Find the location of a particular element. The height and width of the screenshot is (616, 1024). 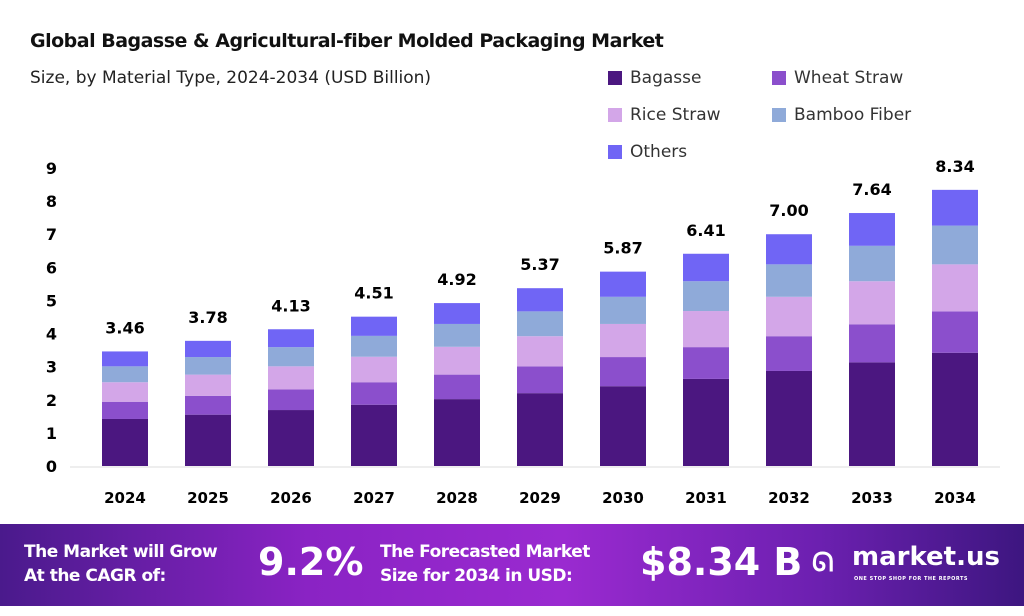

legend-rice-straw: Rice Straw is located at coordinates (664, 115).